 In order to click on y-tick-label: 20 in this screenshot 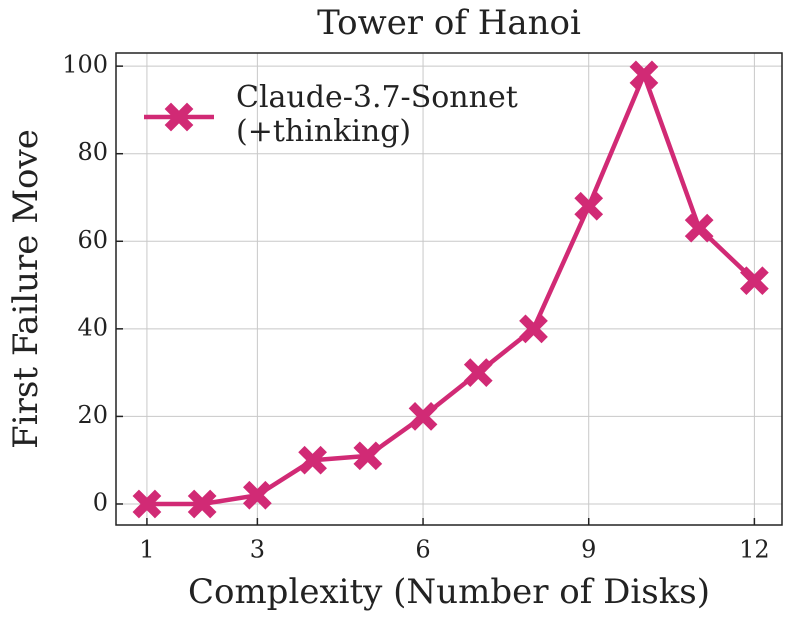, I will do `click(92, 415)`.